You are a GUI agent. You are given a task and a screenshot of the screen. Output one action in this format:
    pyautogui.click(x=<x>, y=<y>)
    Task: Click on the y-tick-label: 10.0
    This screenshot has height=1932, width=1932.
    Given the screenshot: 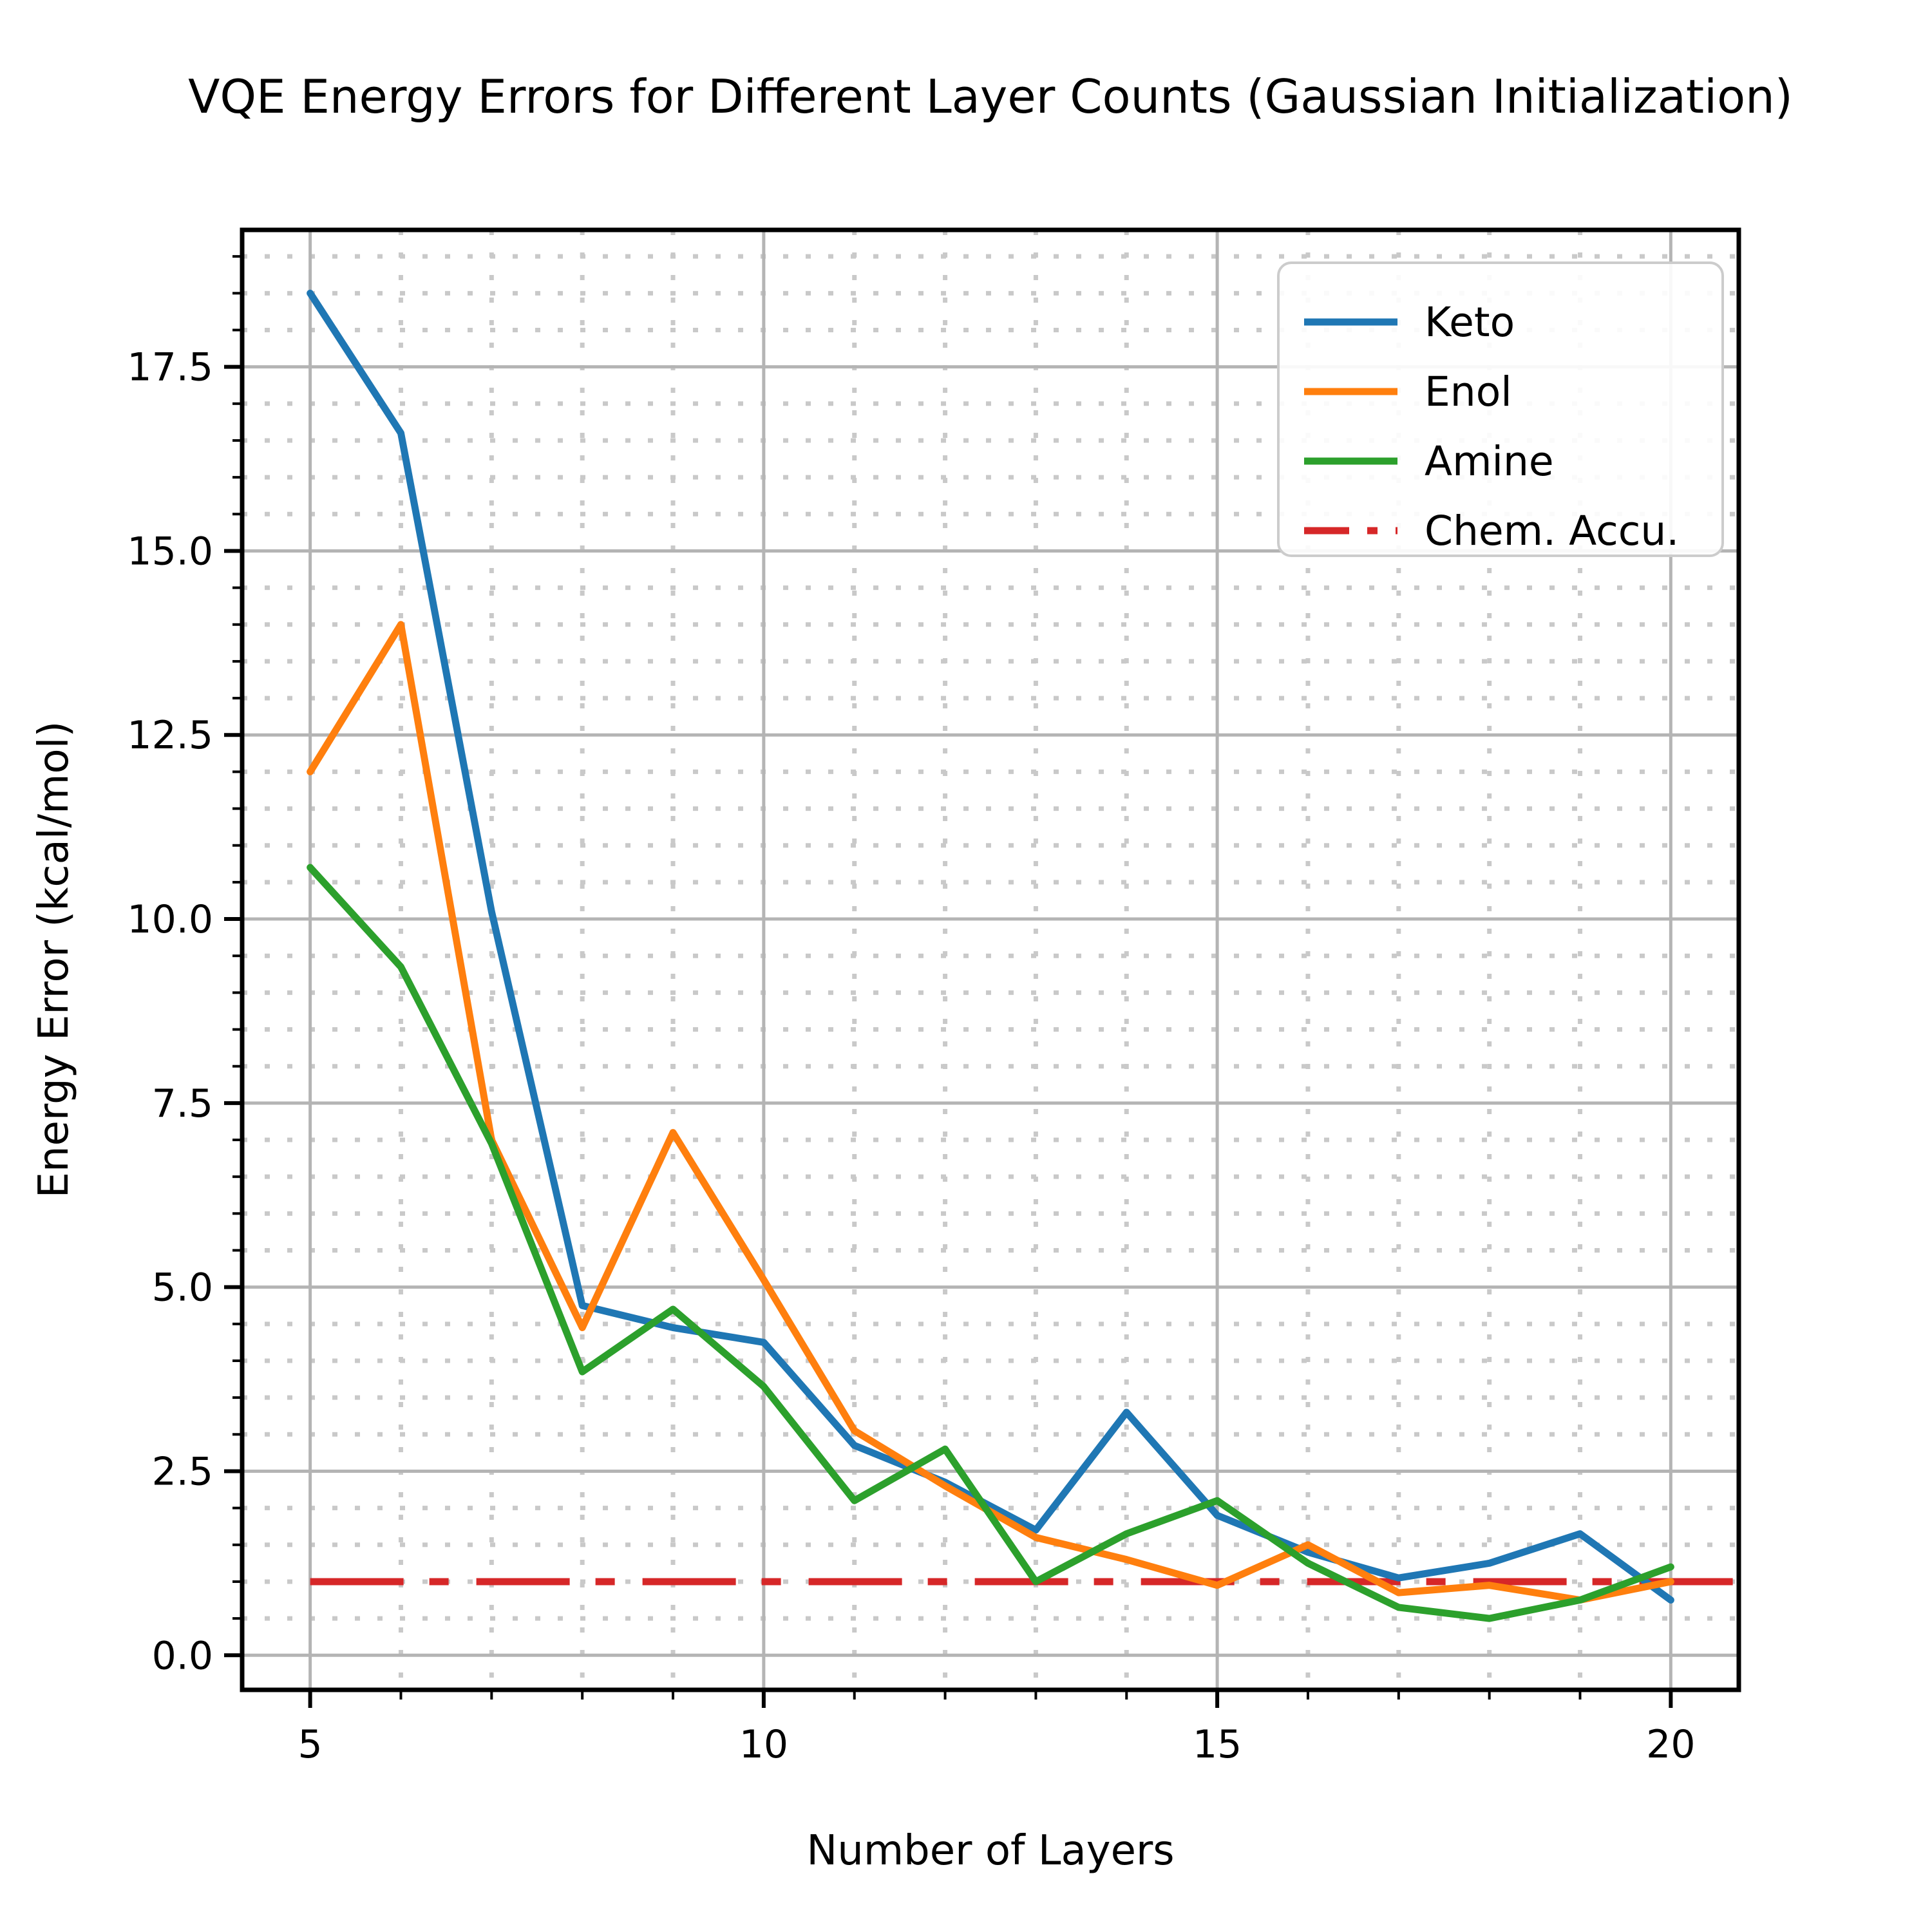 What is the action you would take?
    pyautogui.click(x=170, y=919)
    